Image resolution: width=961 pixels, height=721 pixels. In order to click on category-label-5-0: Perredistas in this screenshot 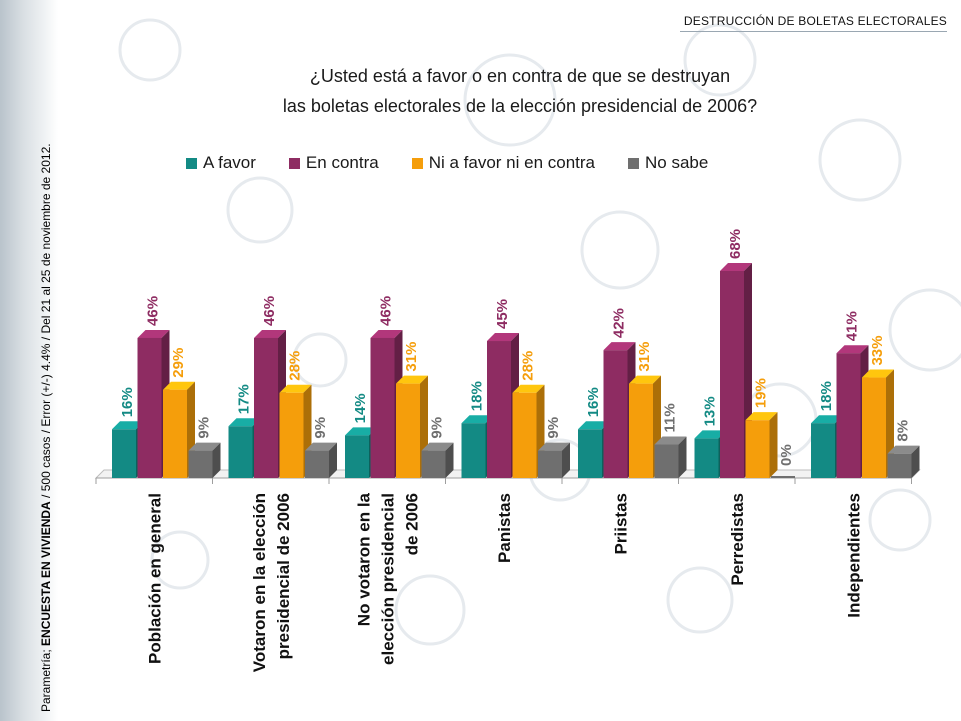, I will do `click(737, 539)`.